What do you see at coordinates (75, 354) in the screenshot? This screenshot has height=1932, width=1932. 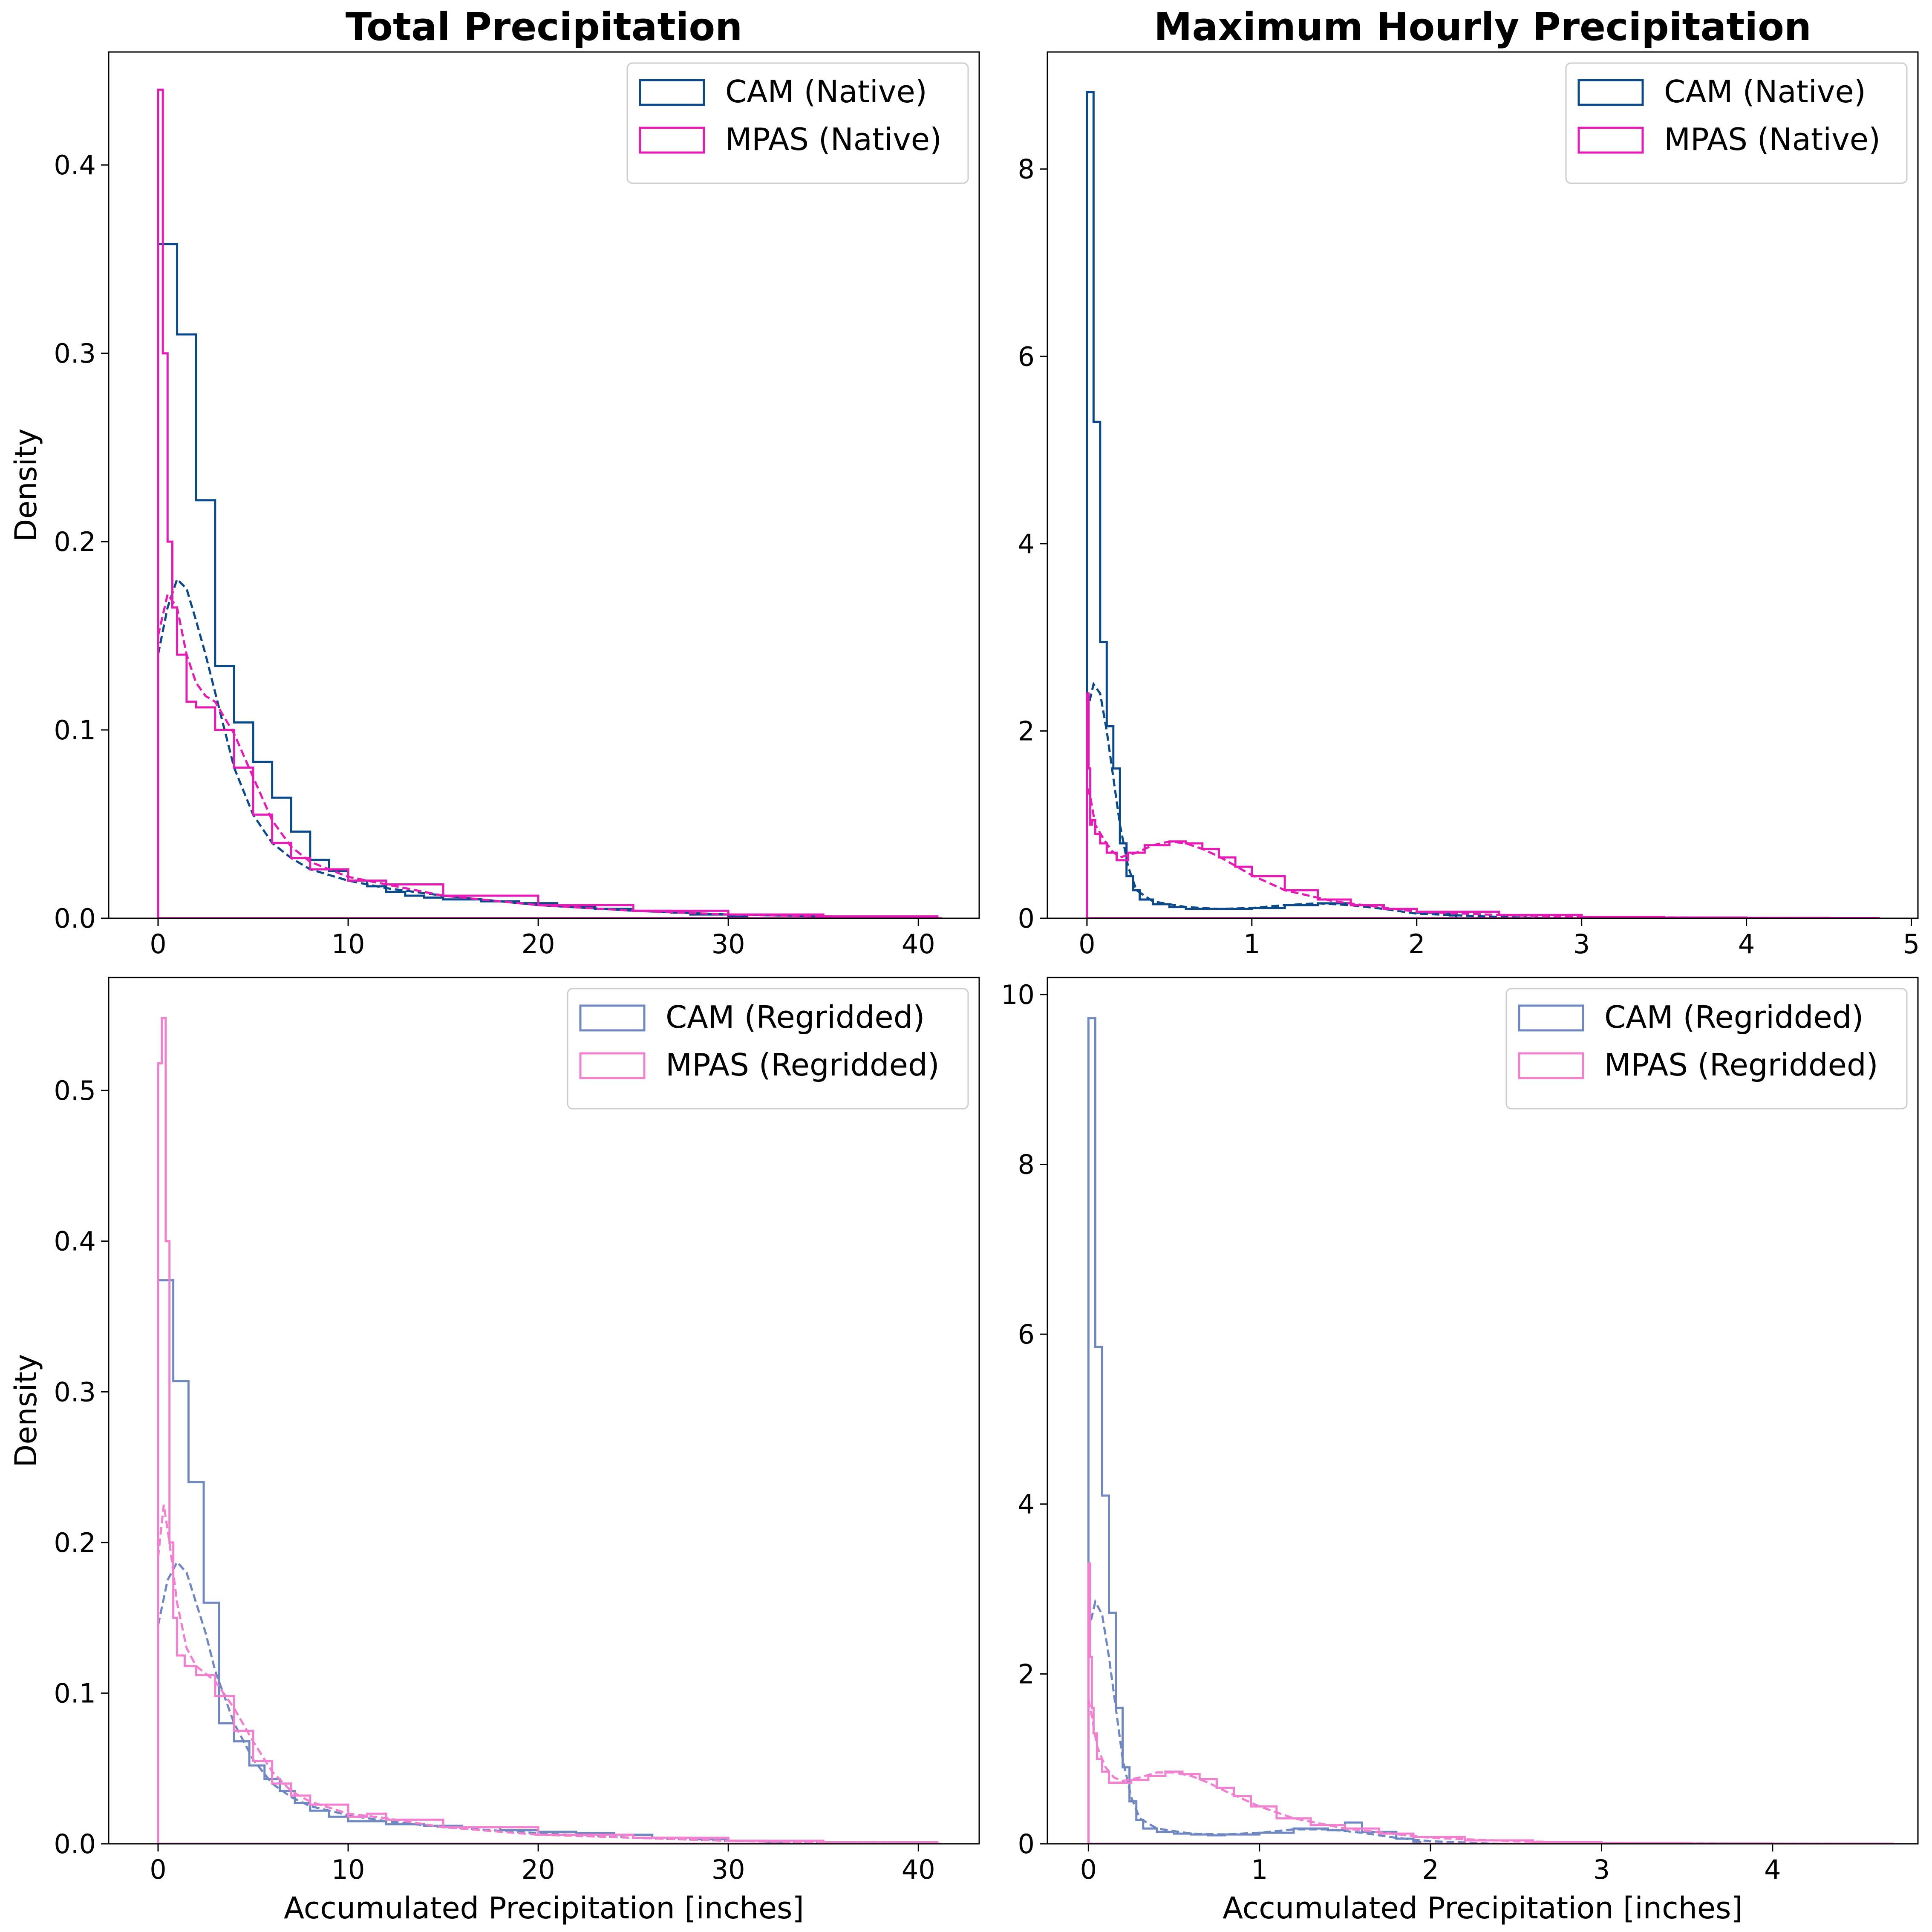 I see `y-tick-label: 0.3` at bounding box center [75, 354].